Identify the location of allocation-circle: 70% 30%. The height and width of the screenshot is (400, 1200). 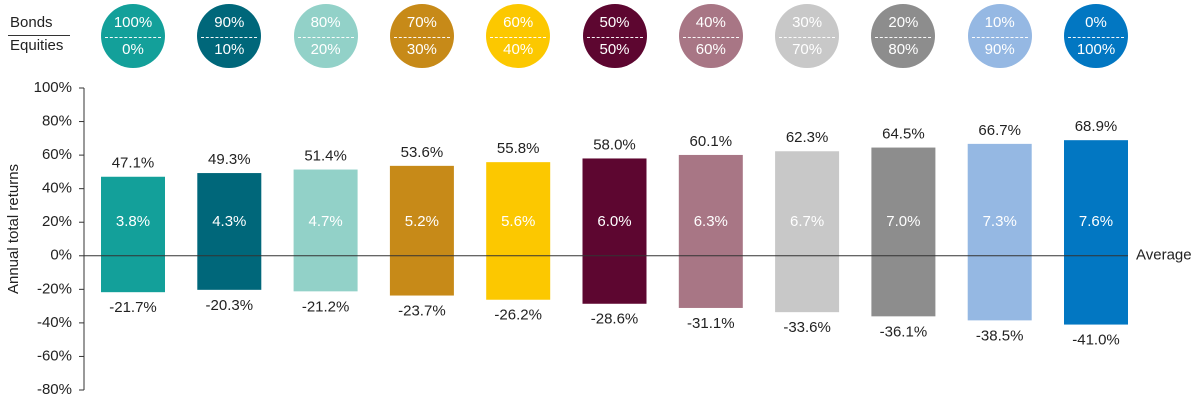
(421, 36).